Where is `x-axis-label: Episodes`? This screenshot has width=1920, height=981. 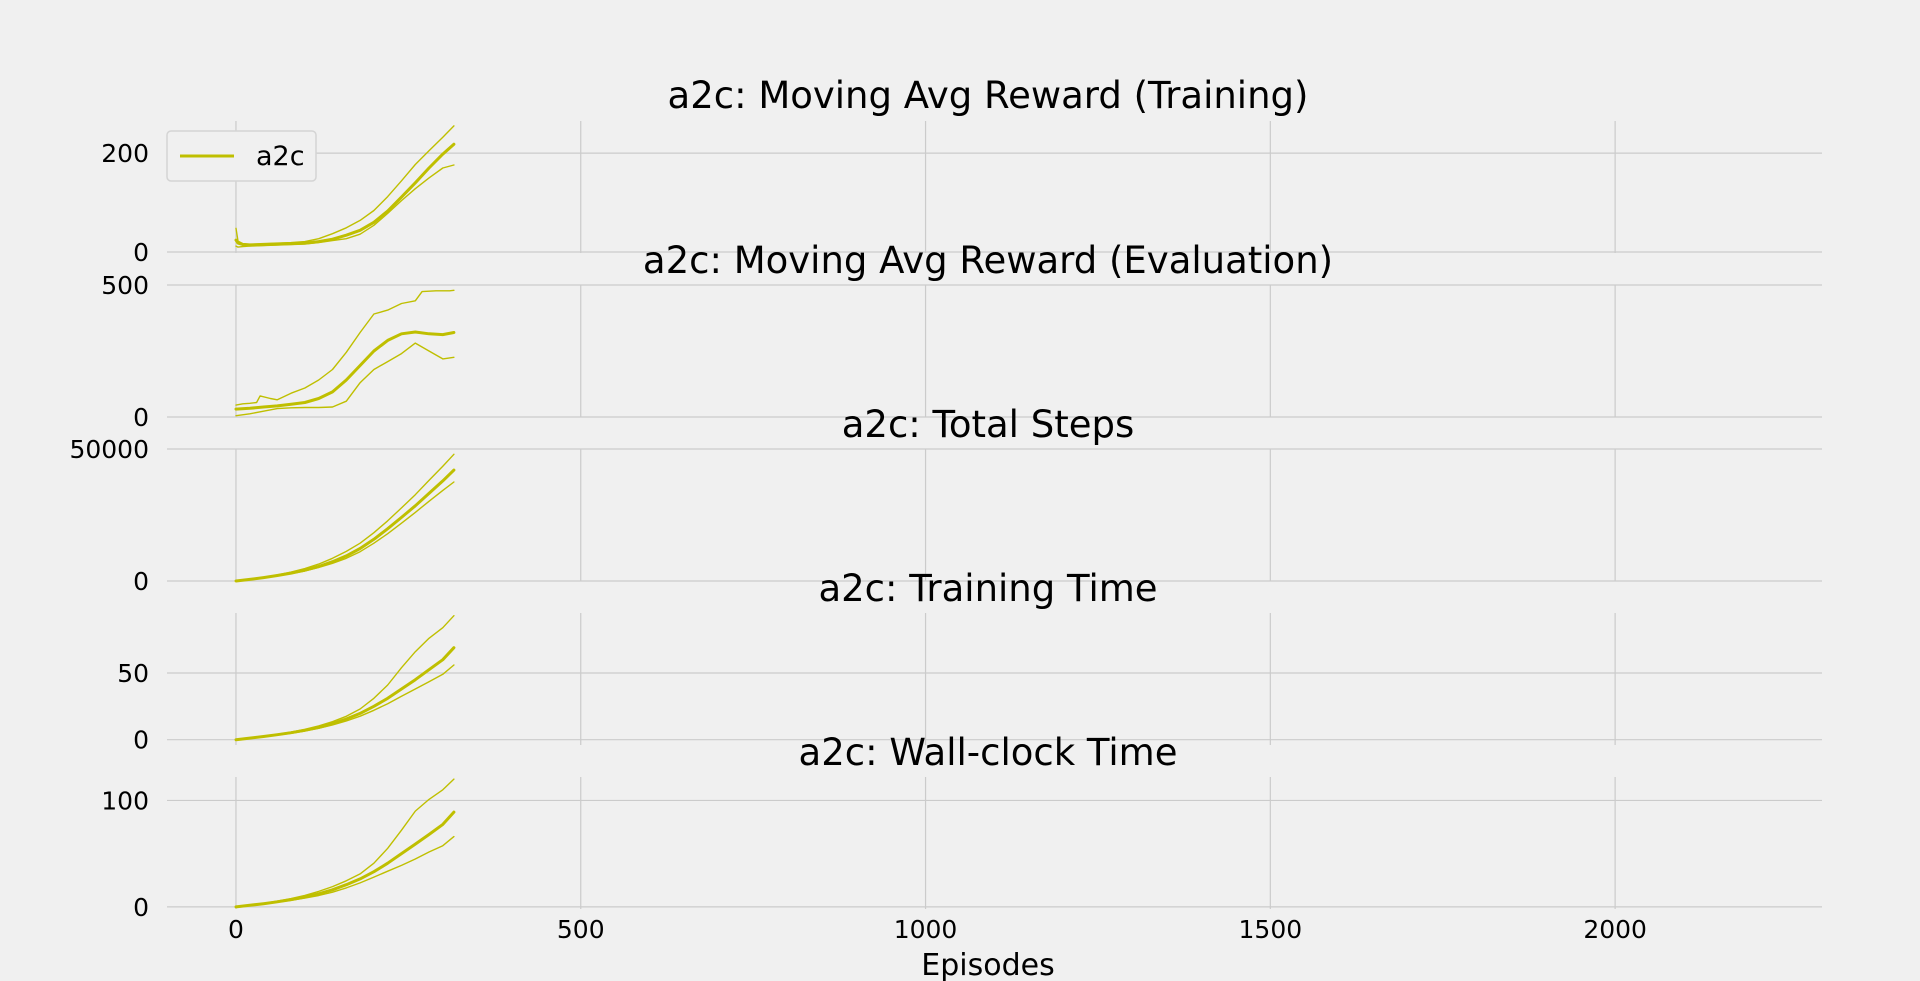
x-axis-label: Episodes is located at coordinates (987, 964).